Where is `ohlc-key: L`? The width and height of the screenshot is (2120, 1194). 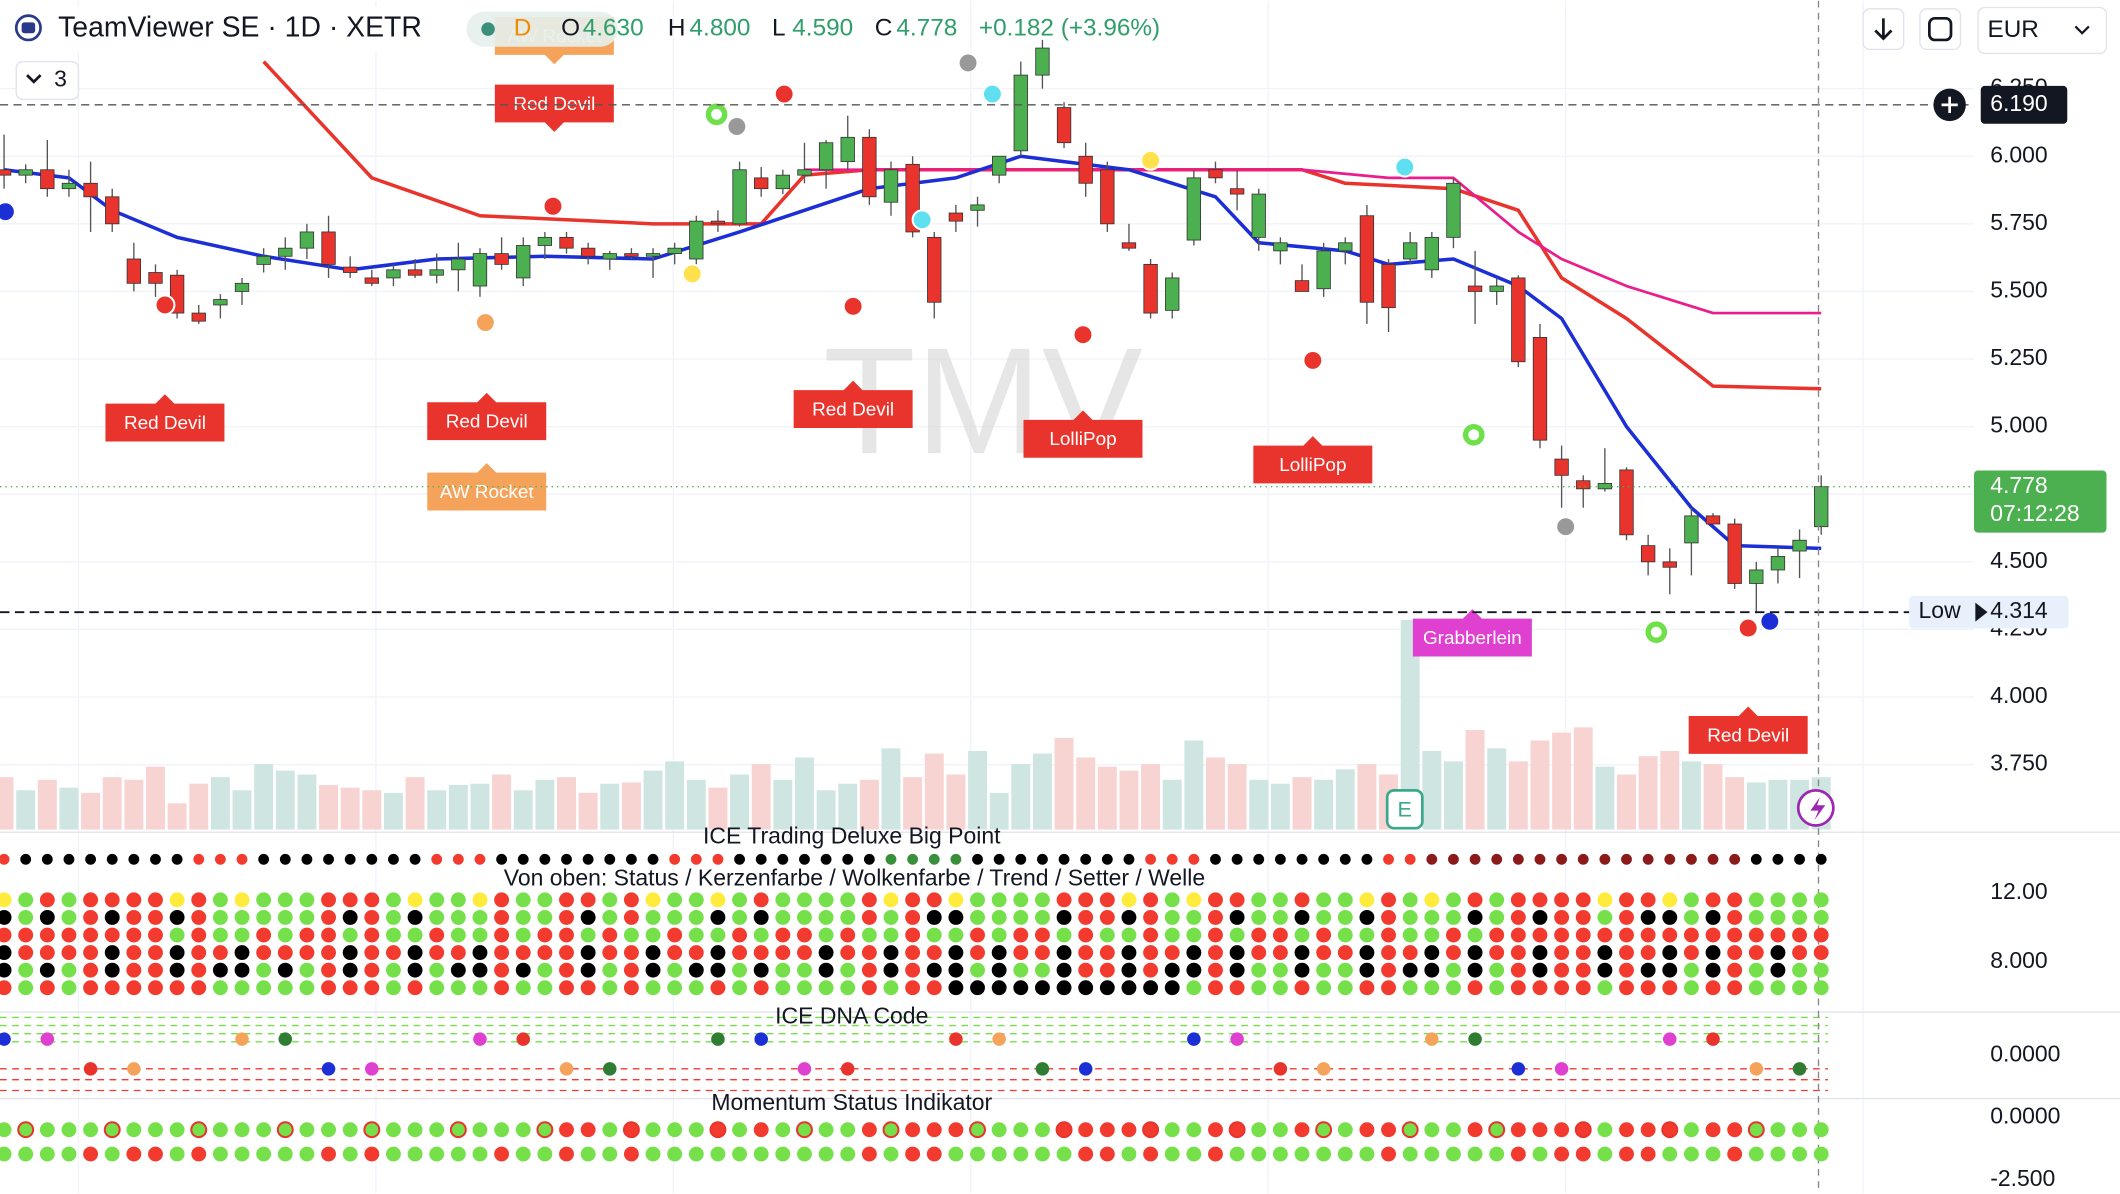 ohlc-key: L is located at coordinates (779, 28).